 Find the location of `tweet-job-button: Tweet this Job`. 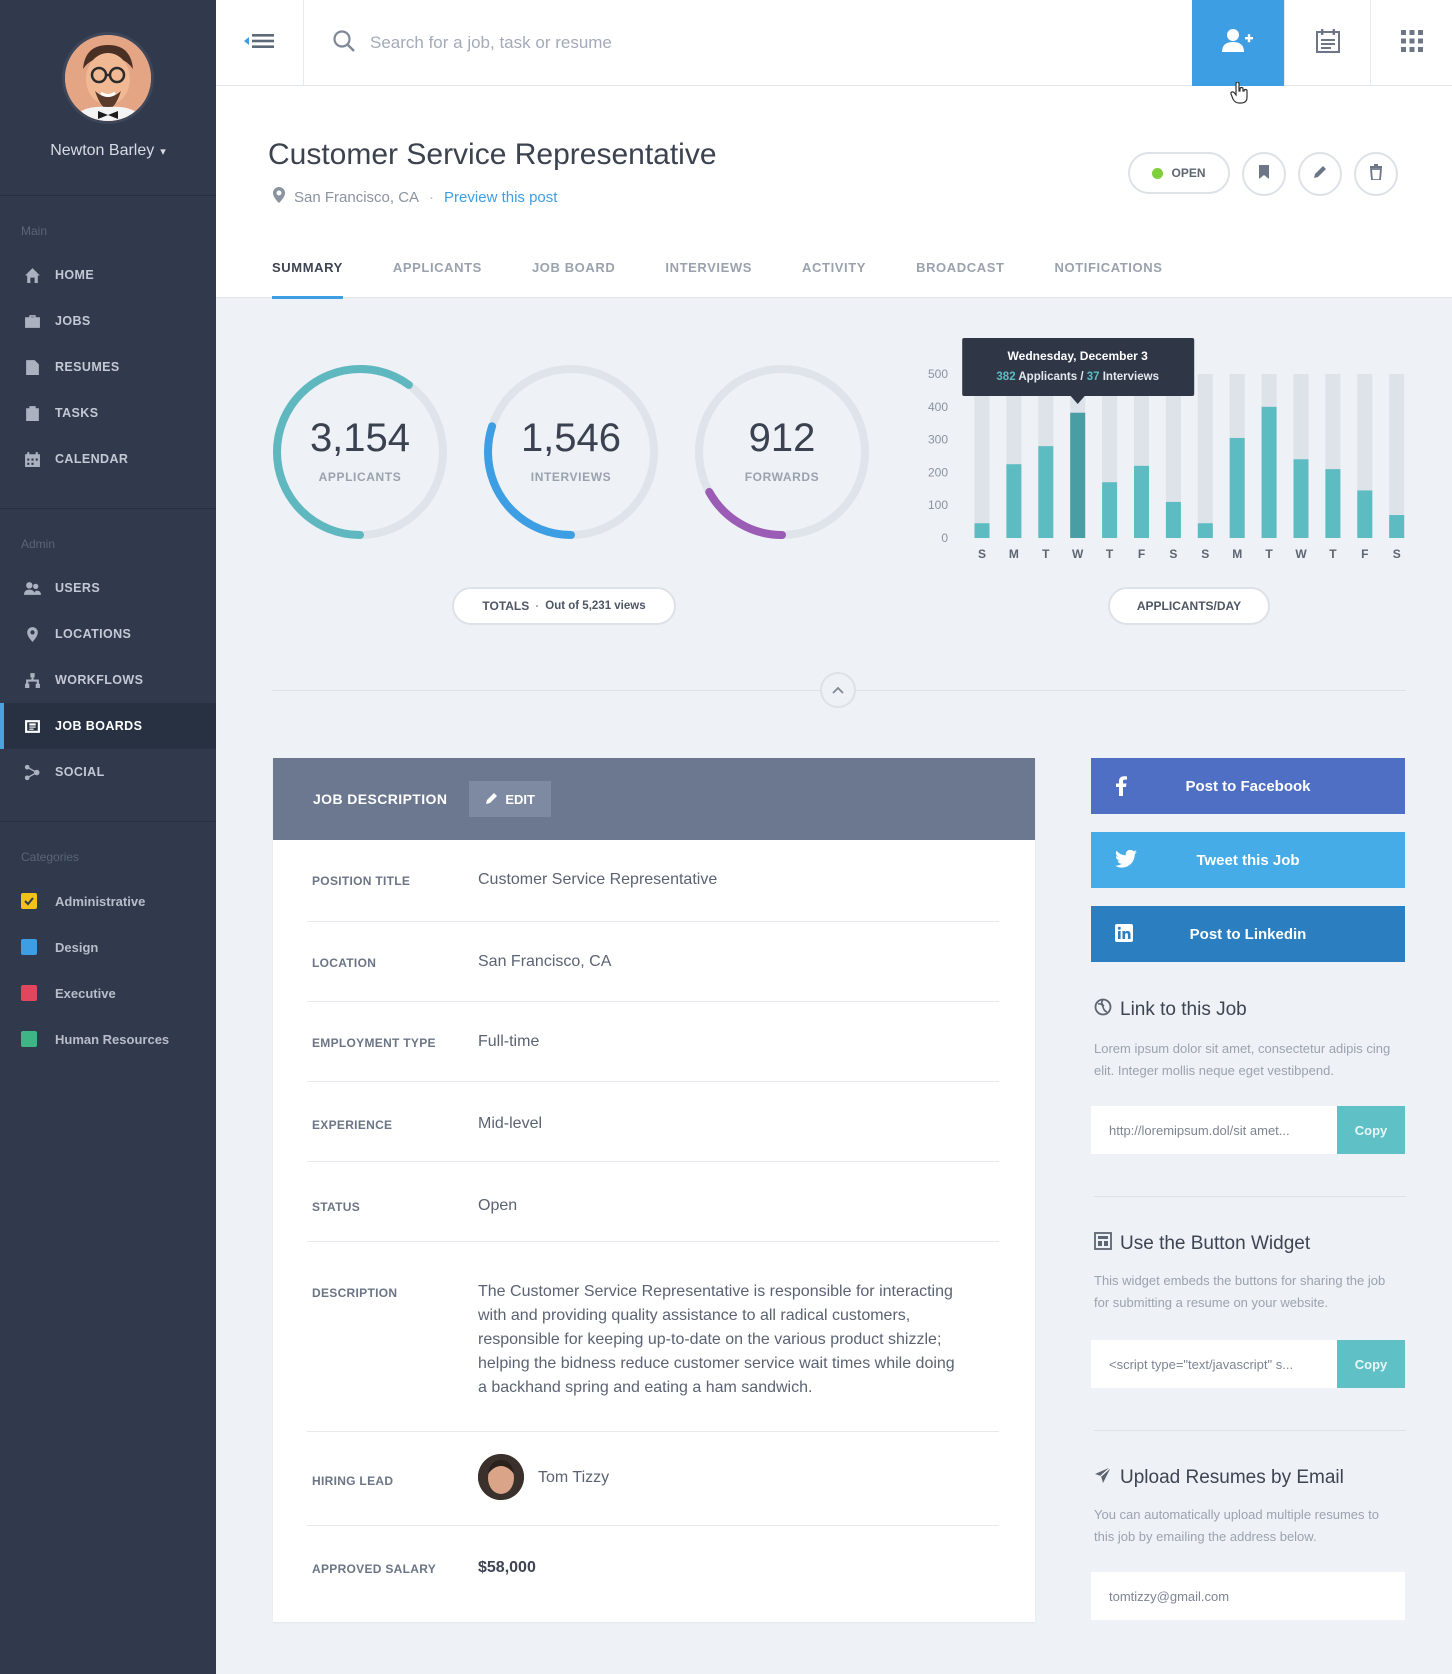

tweet-job-button: Tweet this Job is located at coordinates (1248, 860).